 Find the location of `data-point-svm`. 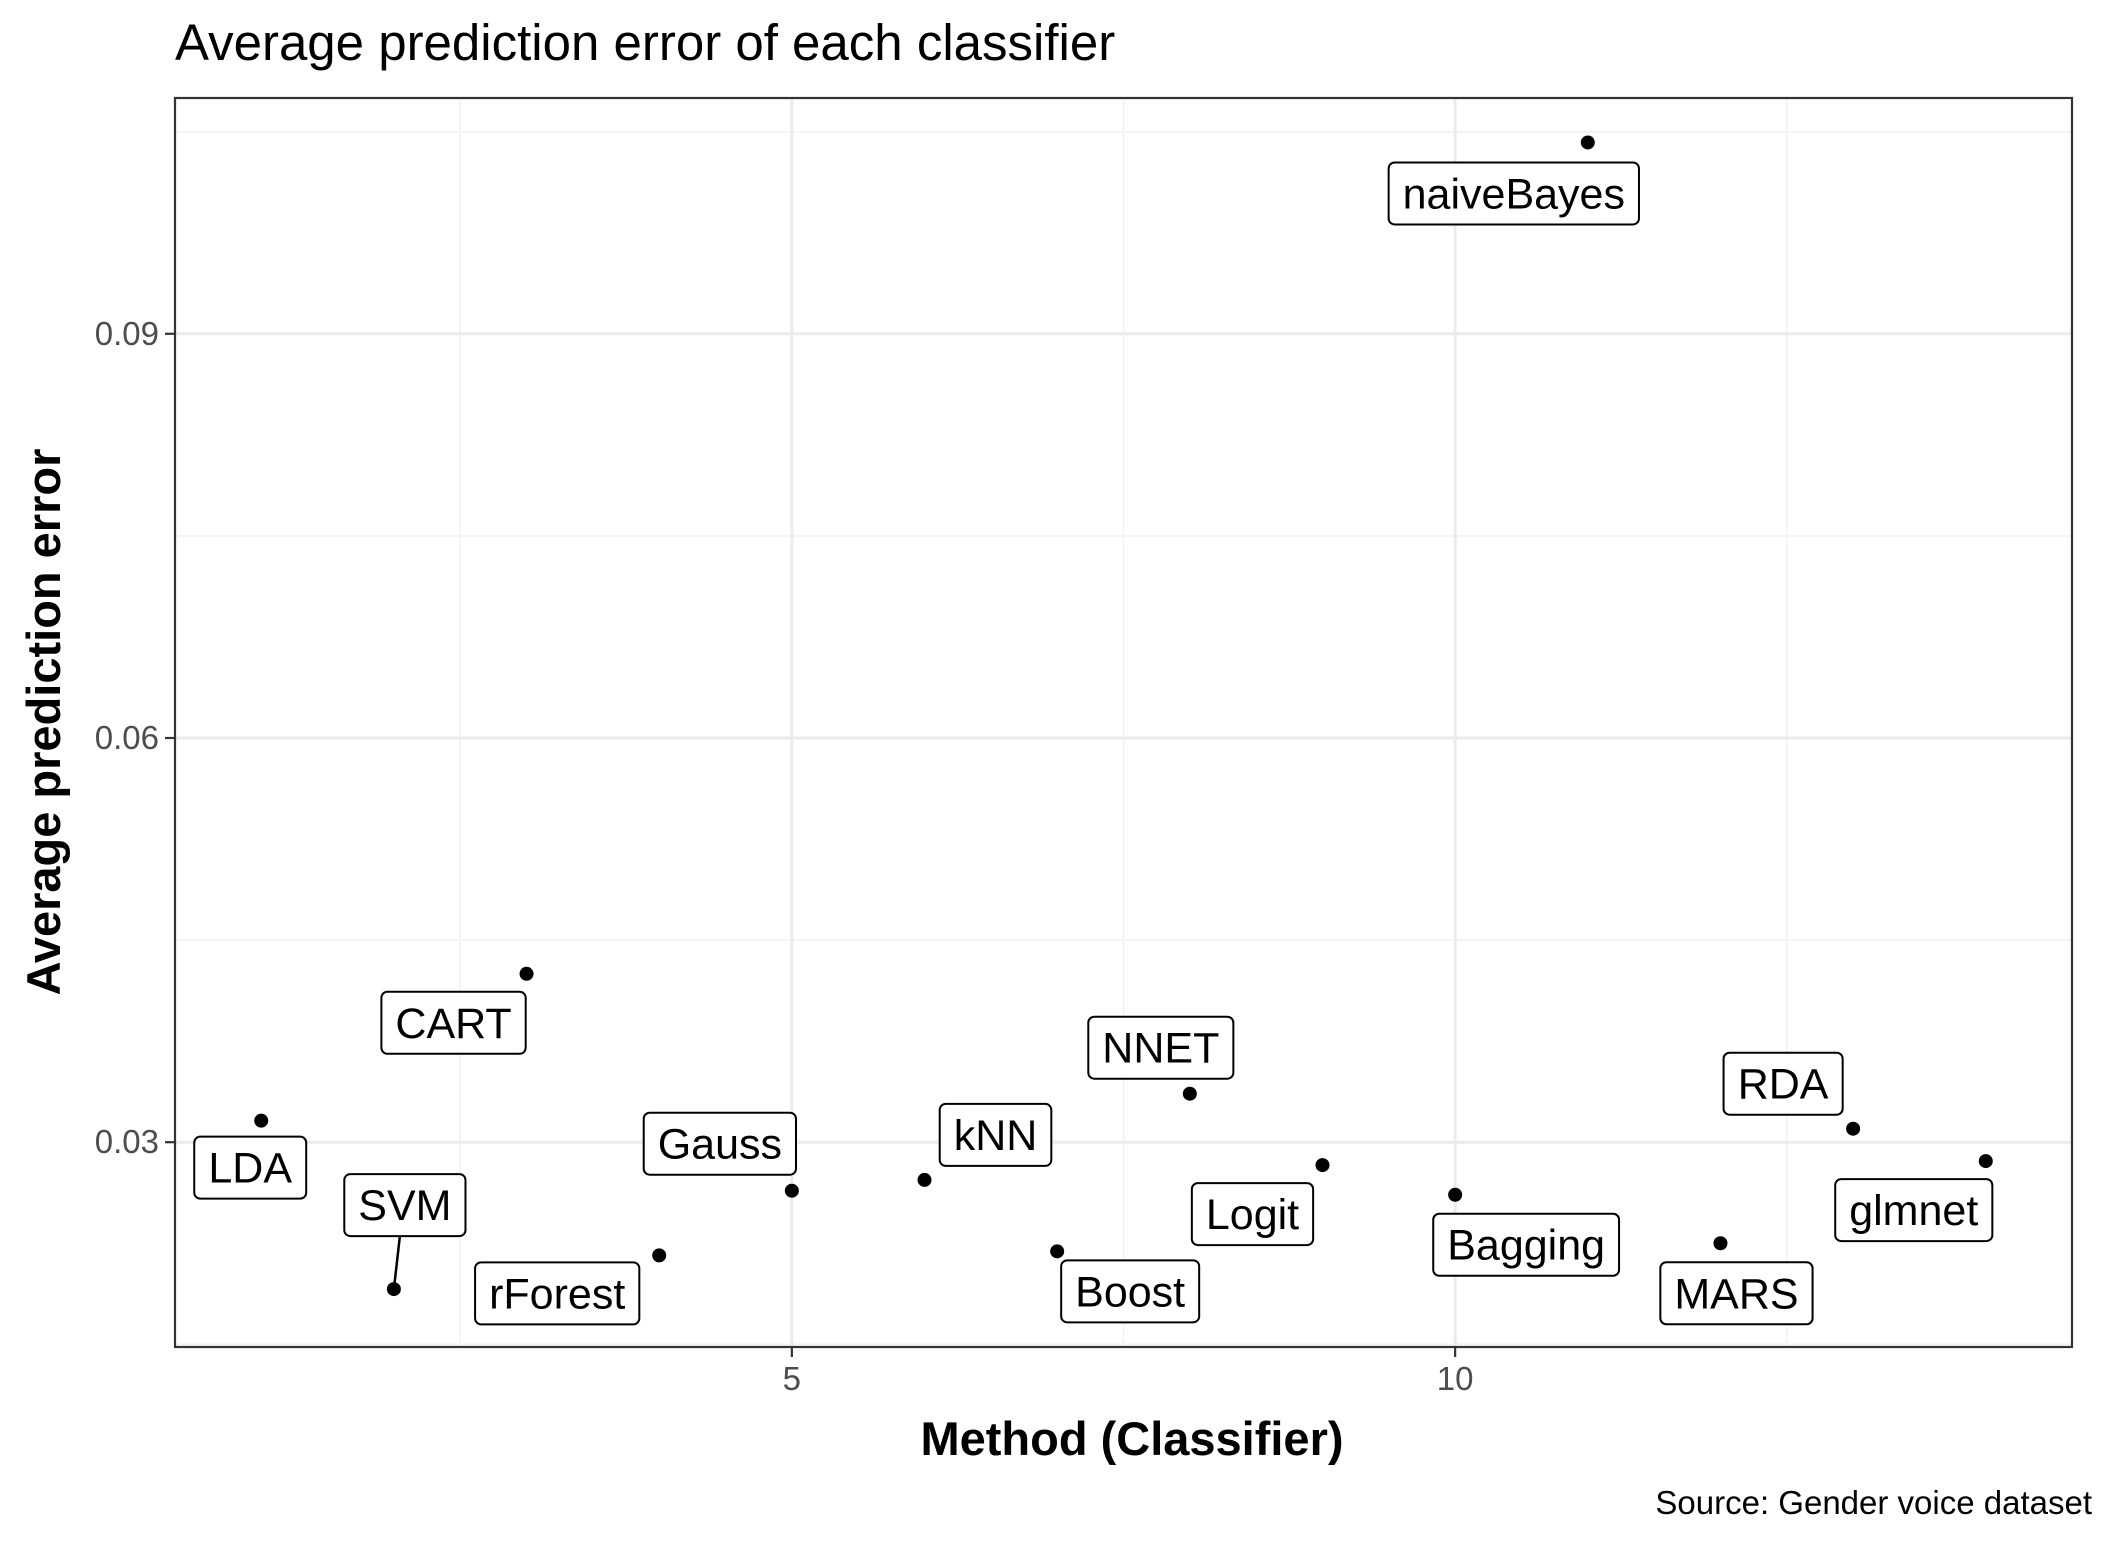

data-point-svm is located at coordinates (393, 1289).